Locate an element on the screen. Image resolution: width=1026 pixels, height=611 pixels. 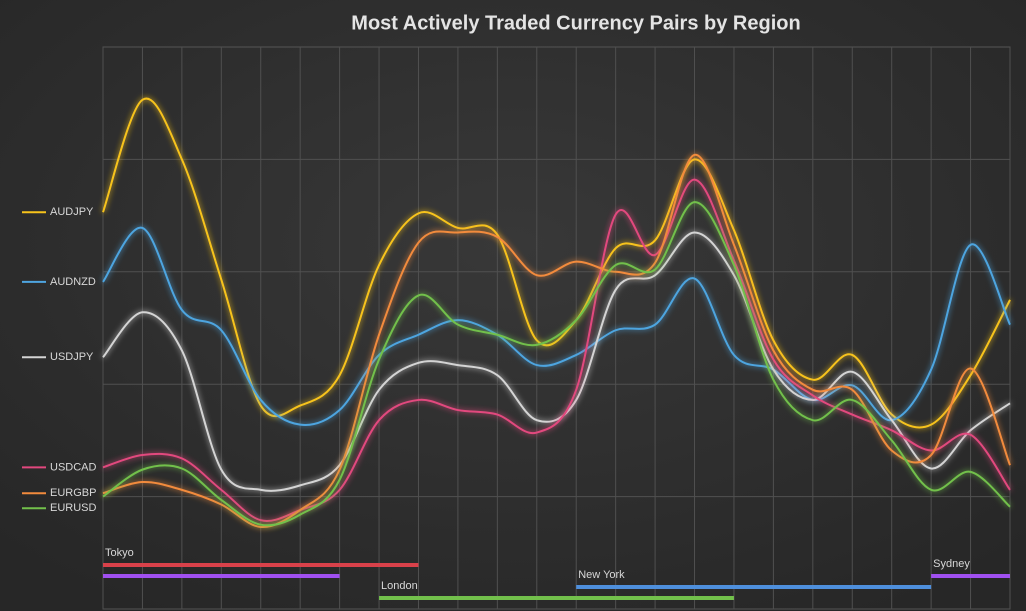
legend-label: EURGBP is located at coordinates (73, 493).